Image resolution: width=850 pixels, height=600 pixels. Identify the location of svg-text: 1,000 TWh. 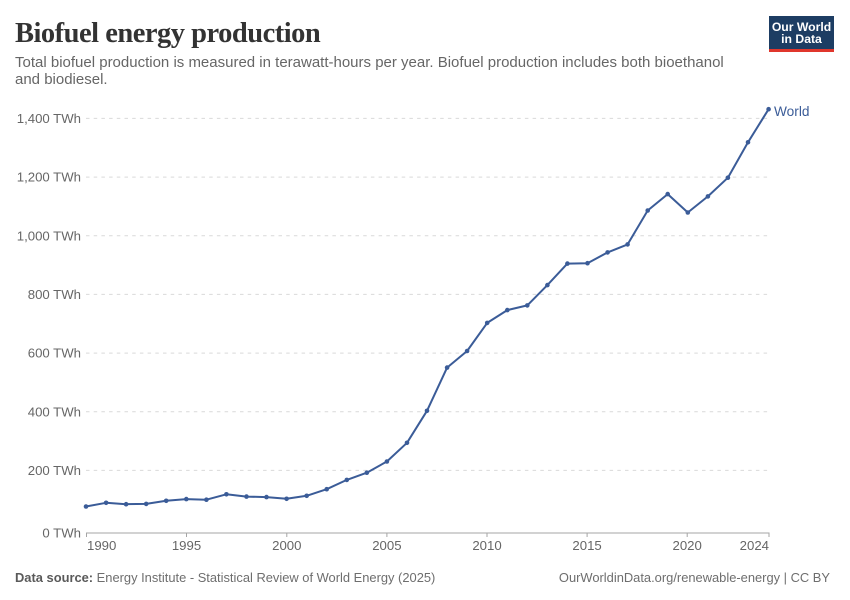
(49, 235).